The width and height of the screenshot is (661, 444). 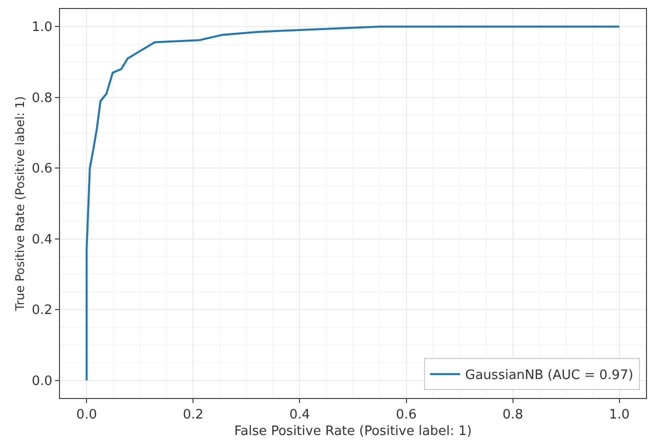 I want to click on y-tick-label: 1.0, so click(x=42, y=28).